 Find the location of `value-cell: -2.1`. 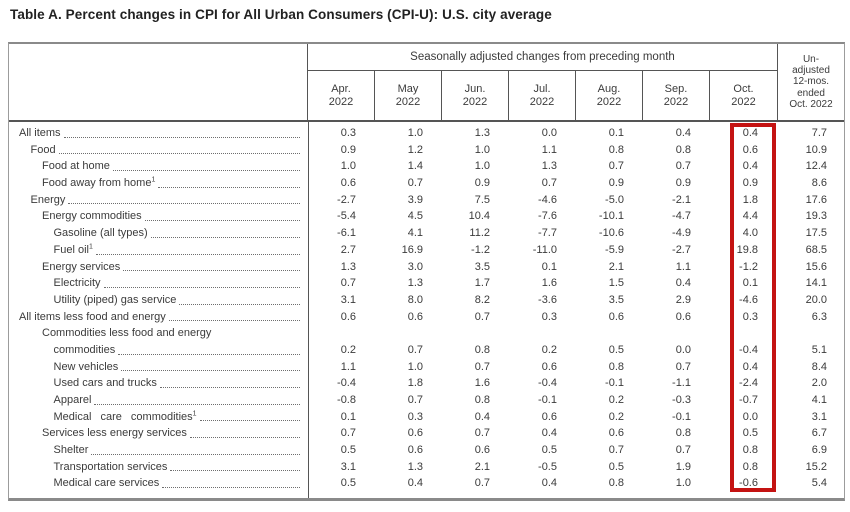

value-cell: -2.1 is located at coordinates (681, 199).